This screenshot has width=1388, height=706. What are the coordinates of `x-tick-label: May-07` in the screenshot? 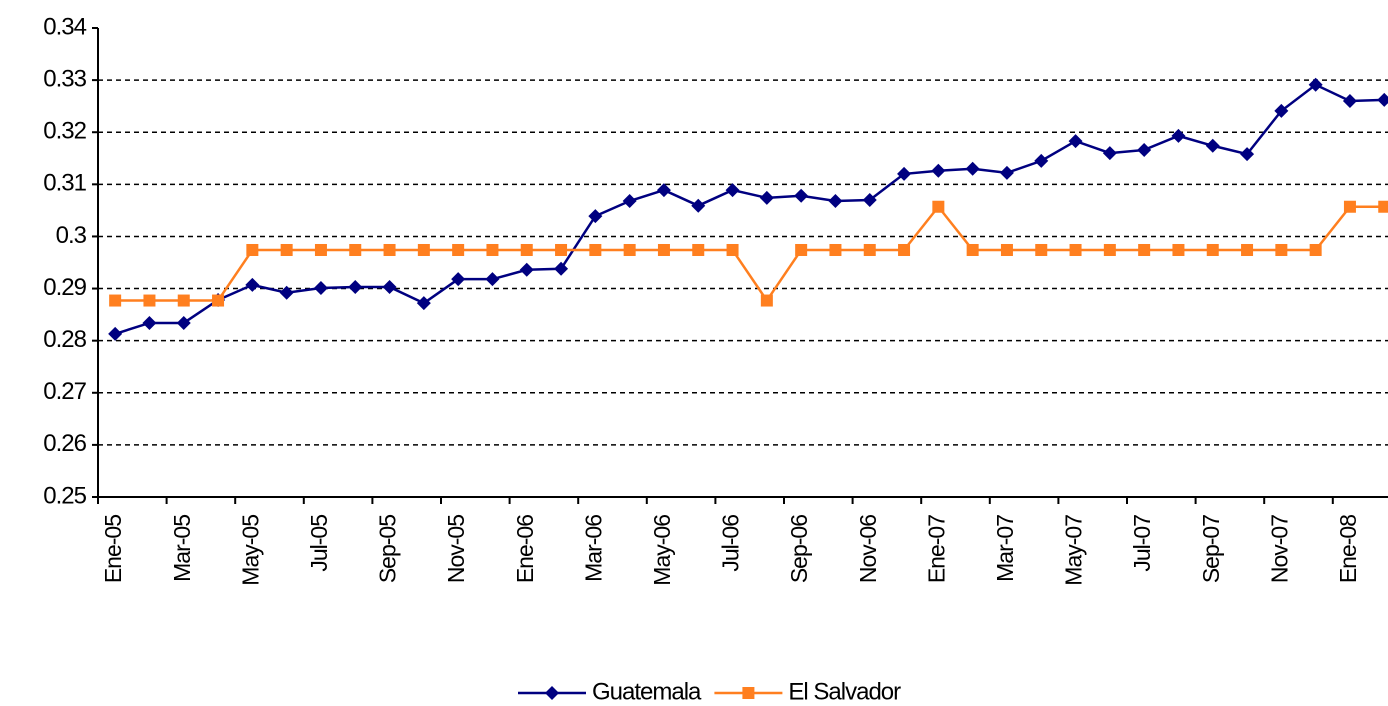 It's located at (1074, 550).